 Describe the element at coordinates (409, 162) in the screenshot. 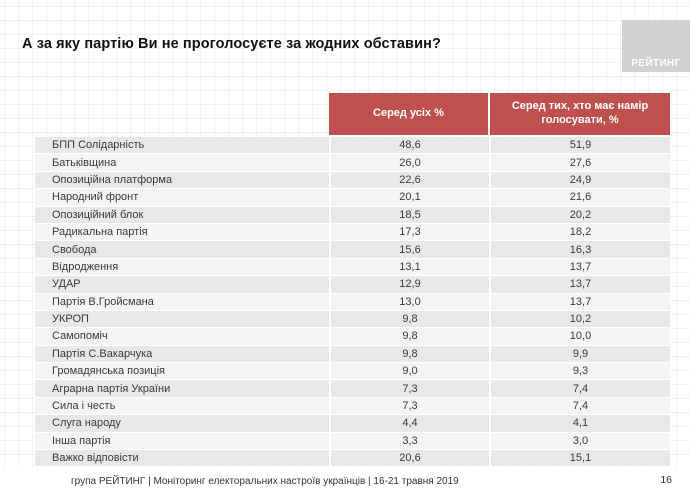

I see `value-all-cell: 26,0` at that location.